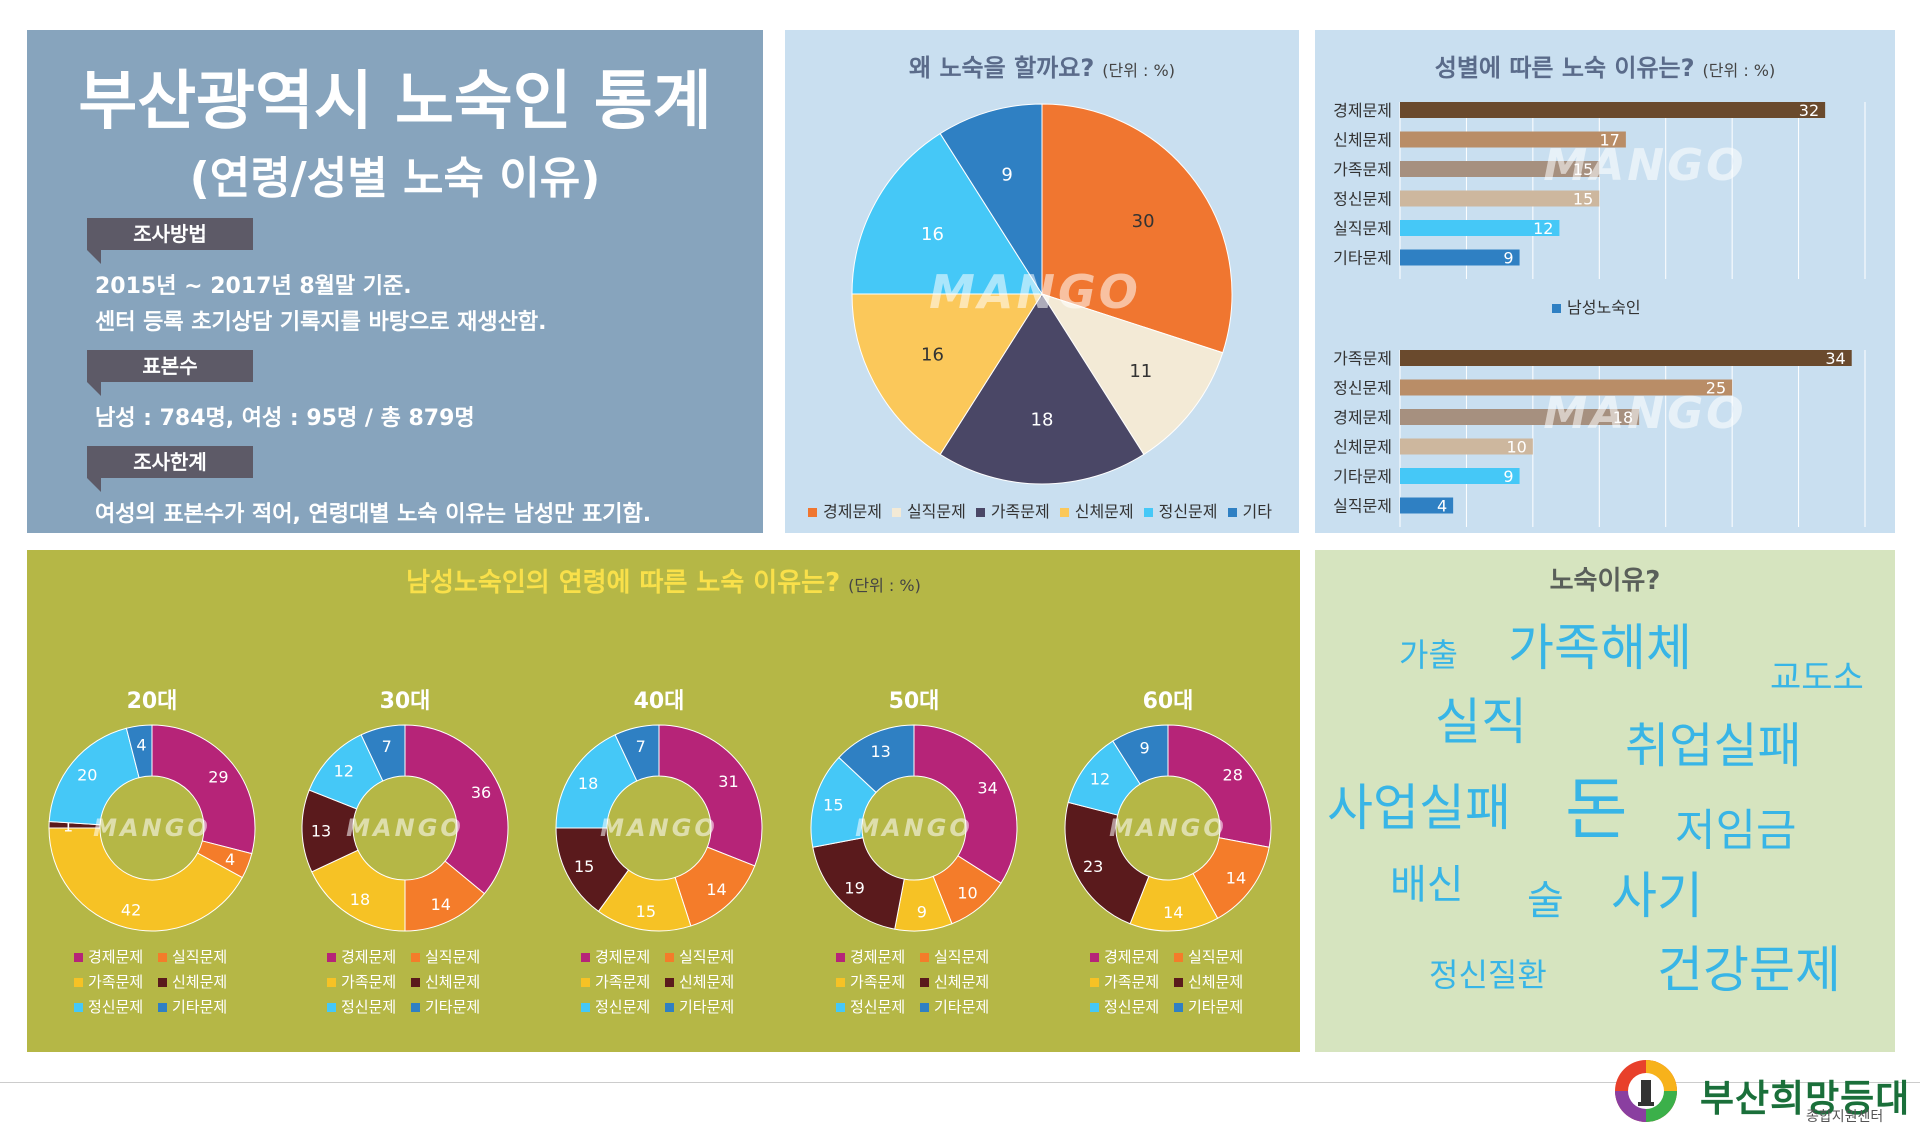  Describe the element at coordinates (877, 957) in the screenshot. I see `donut-3-legend-label-0: 경제문제` at that location.